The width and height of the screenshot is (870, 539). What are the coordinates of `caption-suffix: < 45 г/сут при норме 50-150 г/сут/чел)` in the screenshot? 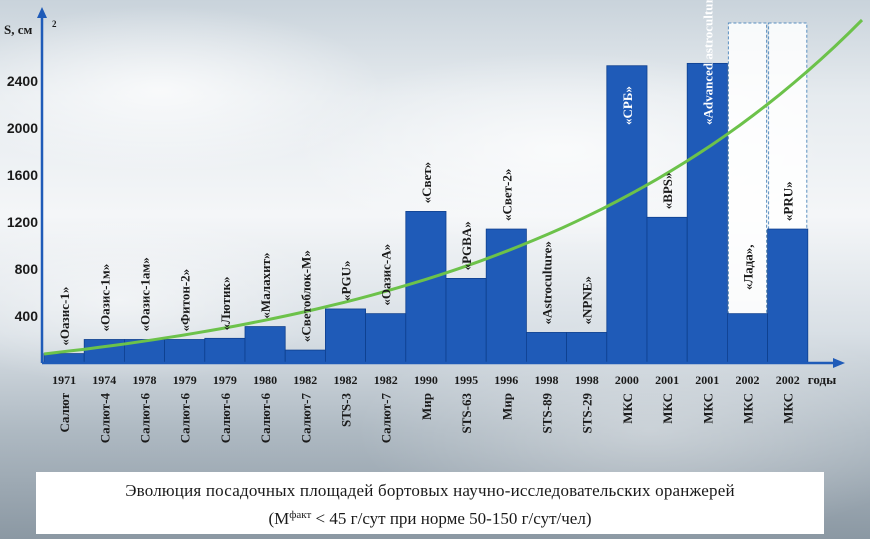 It's located at (451, 518).